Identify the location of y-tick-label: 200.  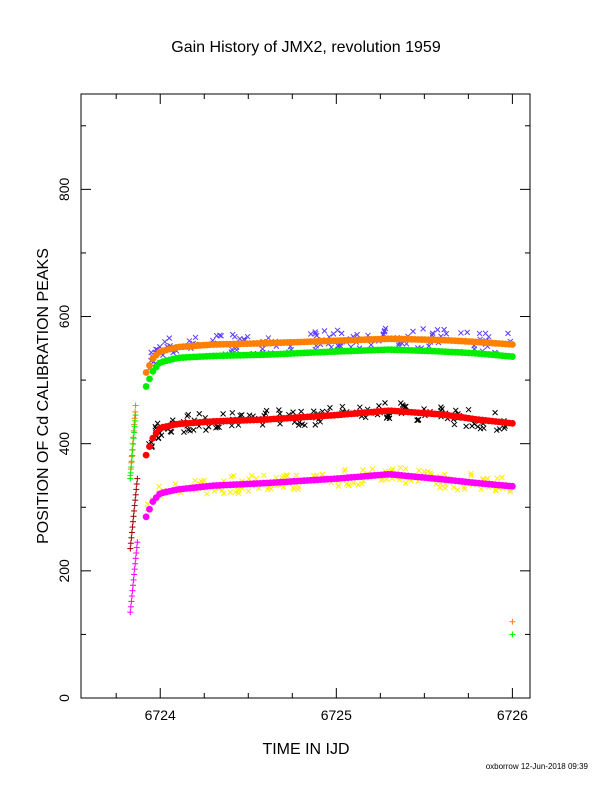
(64, 571).